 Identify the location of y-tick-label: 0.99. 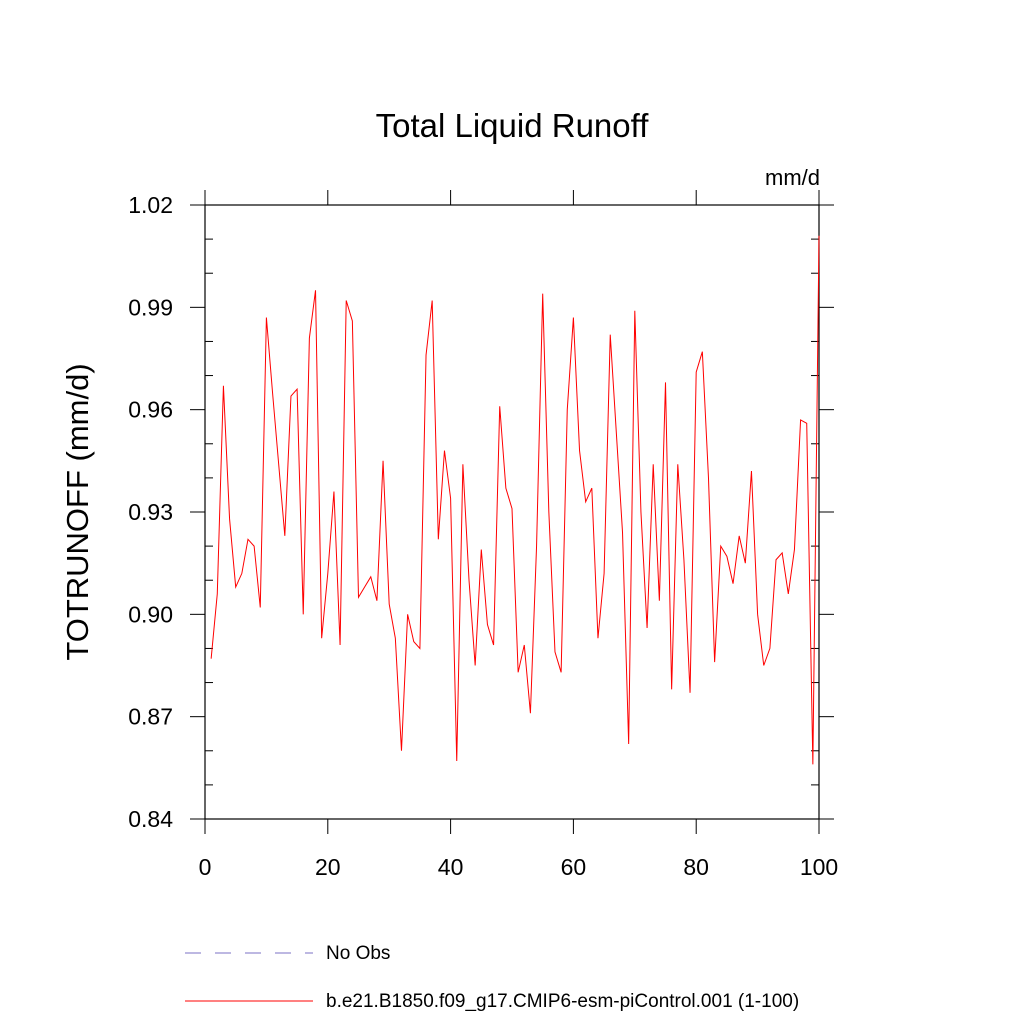
(150, 307).